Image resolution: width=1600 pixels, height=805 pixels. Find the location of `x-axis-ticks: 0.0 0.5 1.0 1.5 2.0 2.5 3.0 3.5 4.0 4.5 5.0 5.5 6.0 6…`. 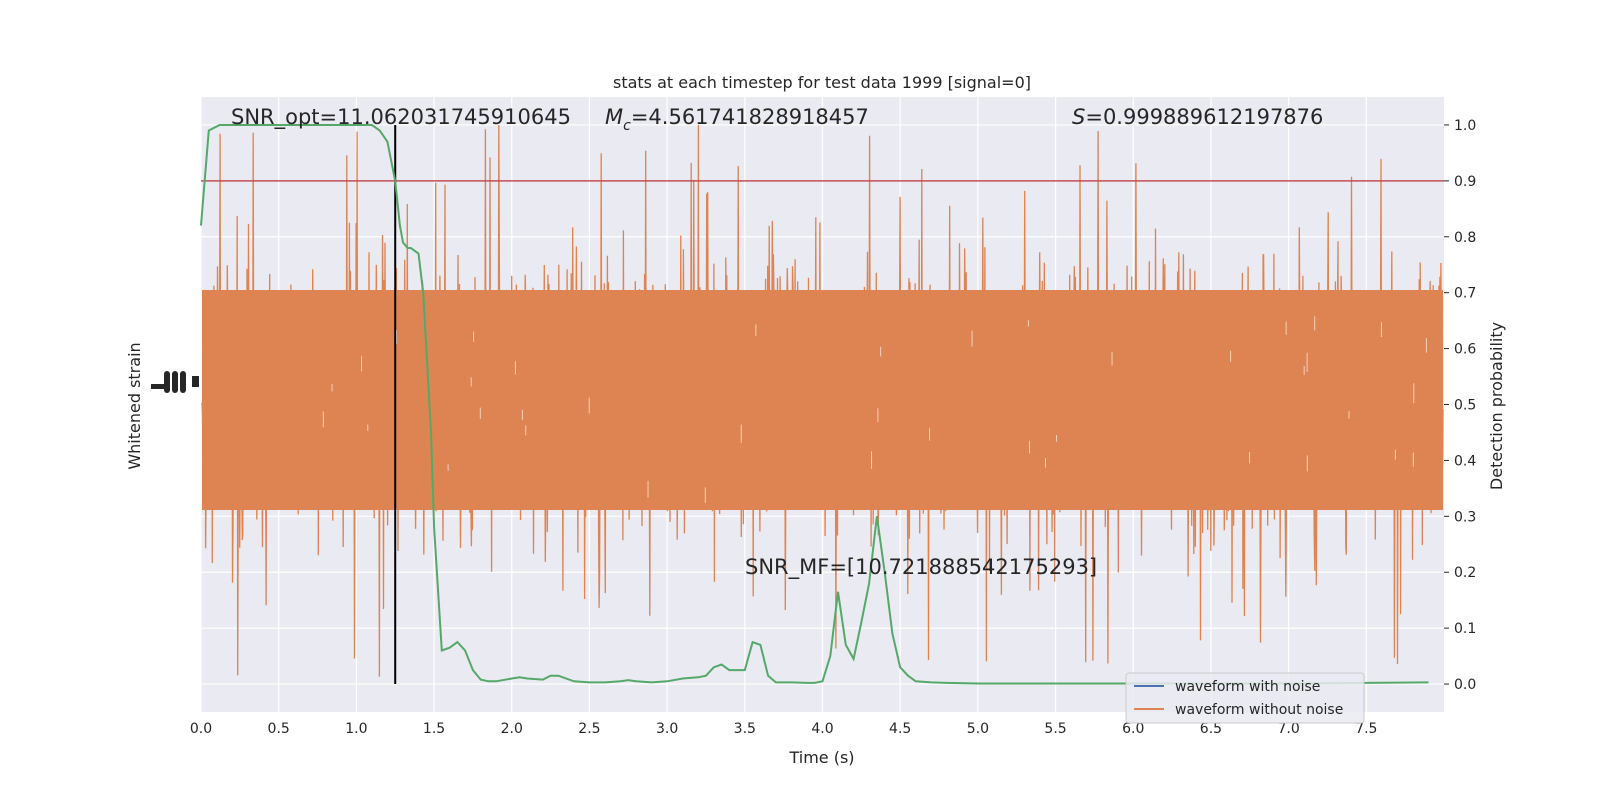

x-axis-ticks: 0.0 0.5 1.0 1.5 2.0 2.5 3.0 3.5 4.0 4.5 5.0 5.5 6.0 6… is located at coordinates (784, 729).